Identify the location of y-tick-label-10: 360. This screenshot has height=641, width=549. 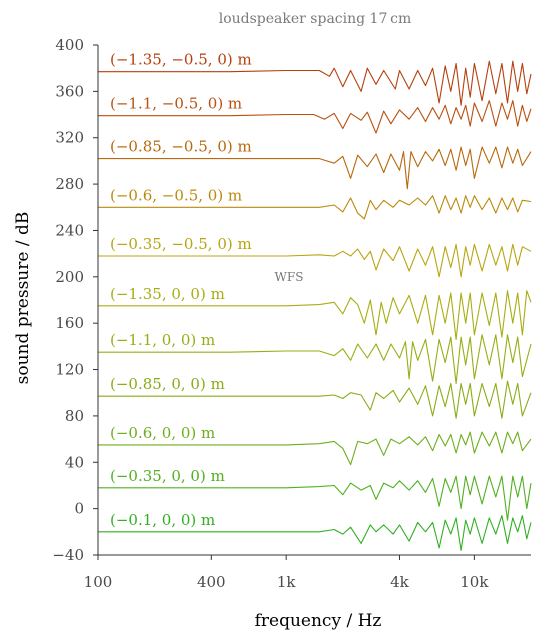
(69, 91).